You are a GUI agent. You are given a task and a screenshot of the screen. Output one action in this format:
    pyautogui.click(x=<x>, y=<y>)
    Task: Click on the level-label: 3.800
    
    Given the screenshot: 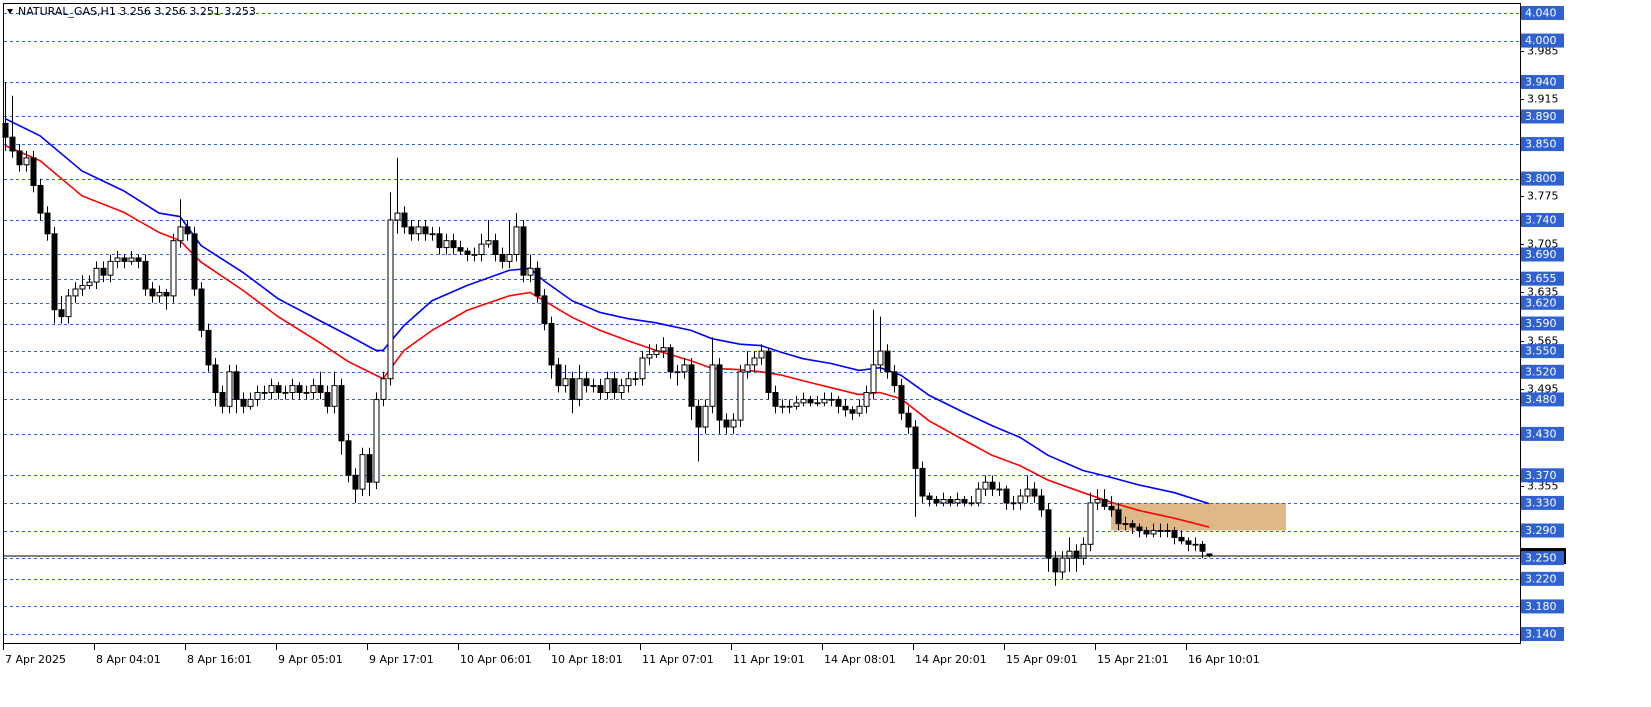 What is the action you would take?
    pyautogui.click(x=1541, y=178)
    